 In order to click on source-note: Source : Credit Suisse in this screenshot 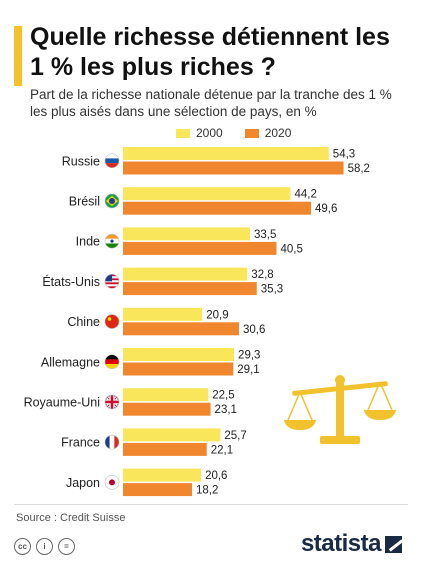, I will do `click(71, 518)`.